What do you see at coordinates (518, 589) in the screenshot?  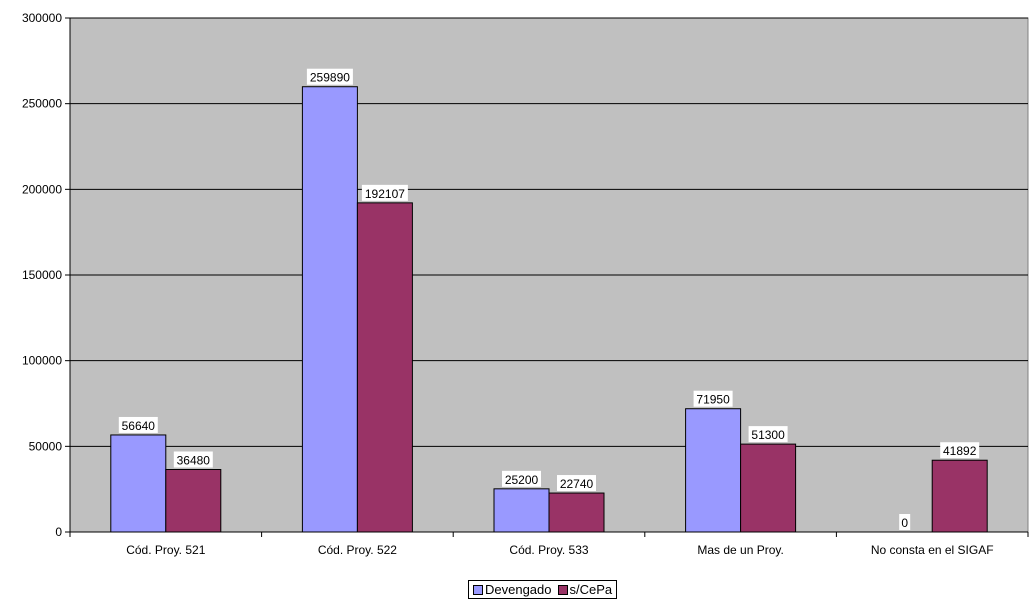 I see `legend-label-devengado: Devengado` at bounding box center [518, 589].